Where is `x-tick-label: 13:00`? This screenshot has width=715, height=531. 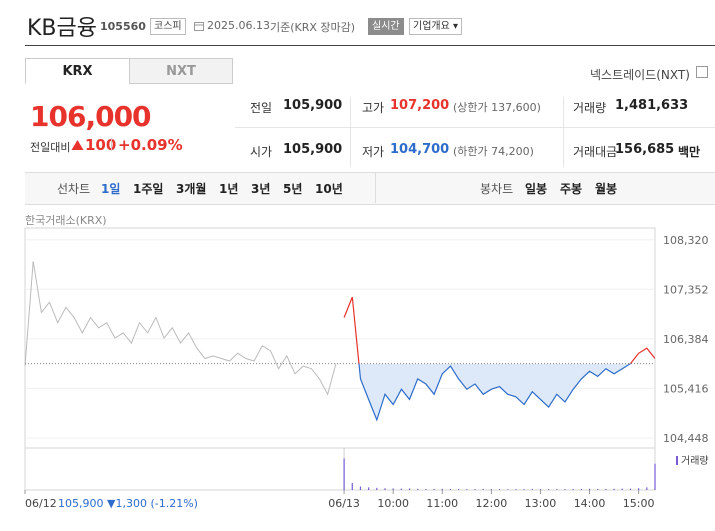 x-tick-label: 13:00 is located at coordinates (541, 503).